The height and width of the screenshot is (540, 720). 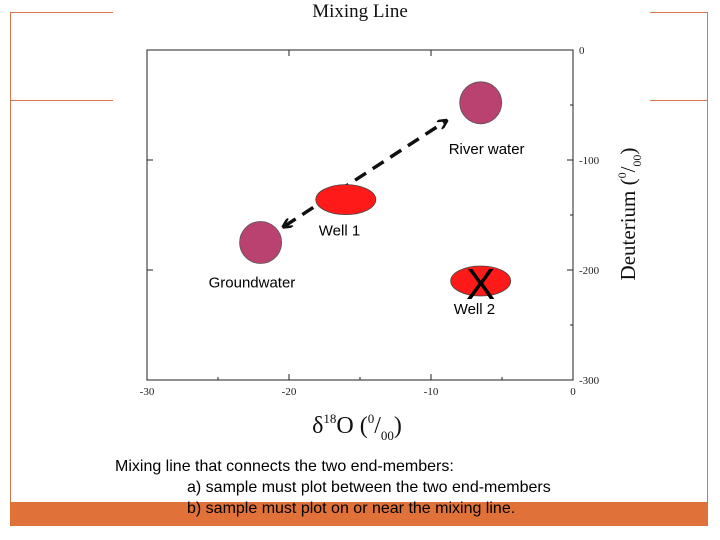 What do you see at coordinates (10, 269) in the screenshot?
I see `frame-line-left` at bounding box center [10, 269].